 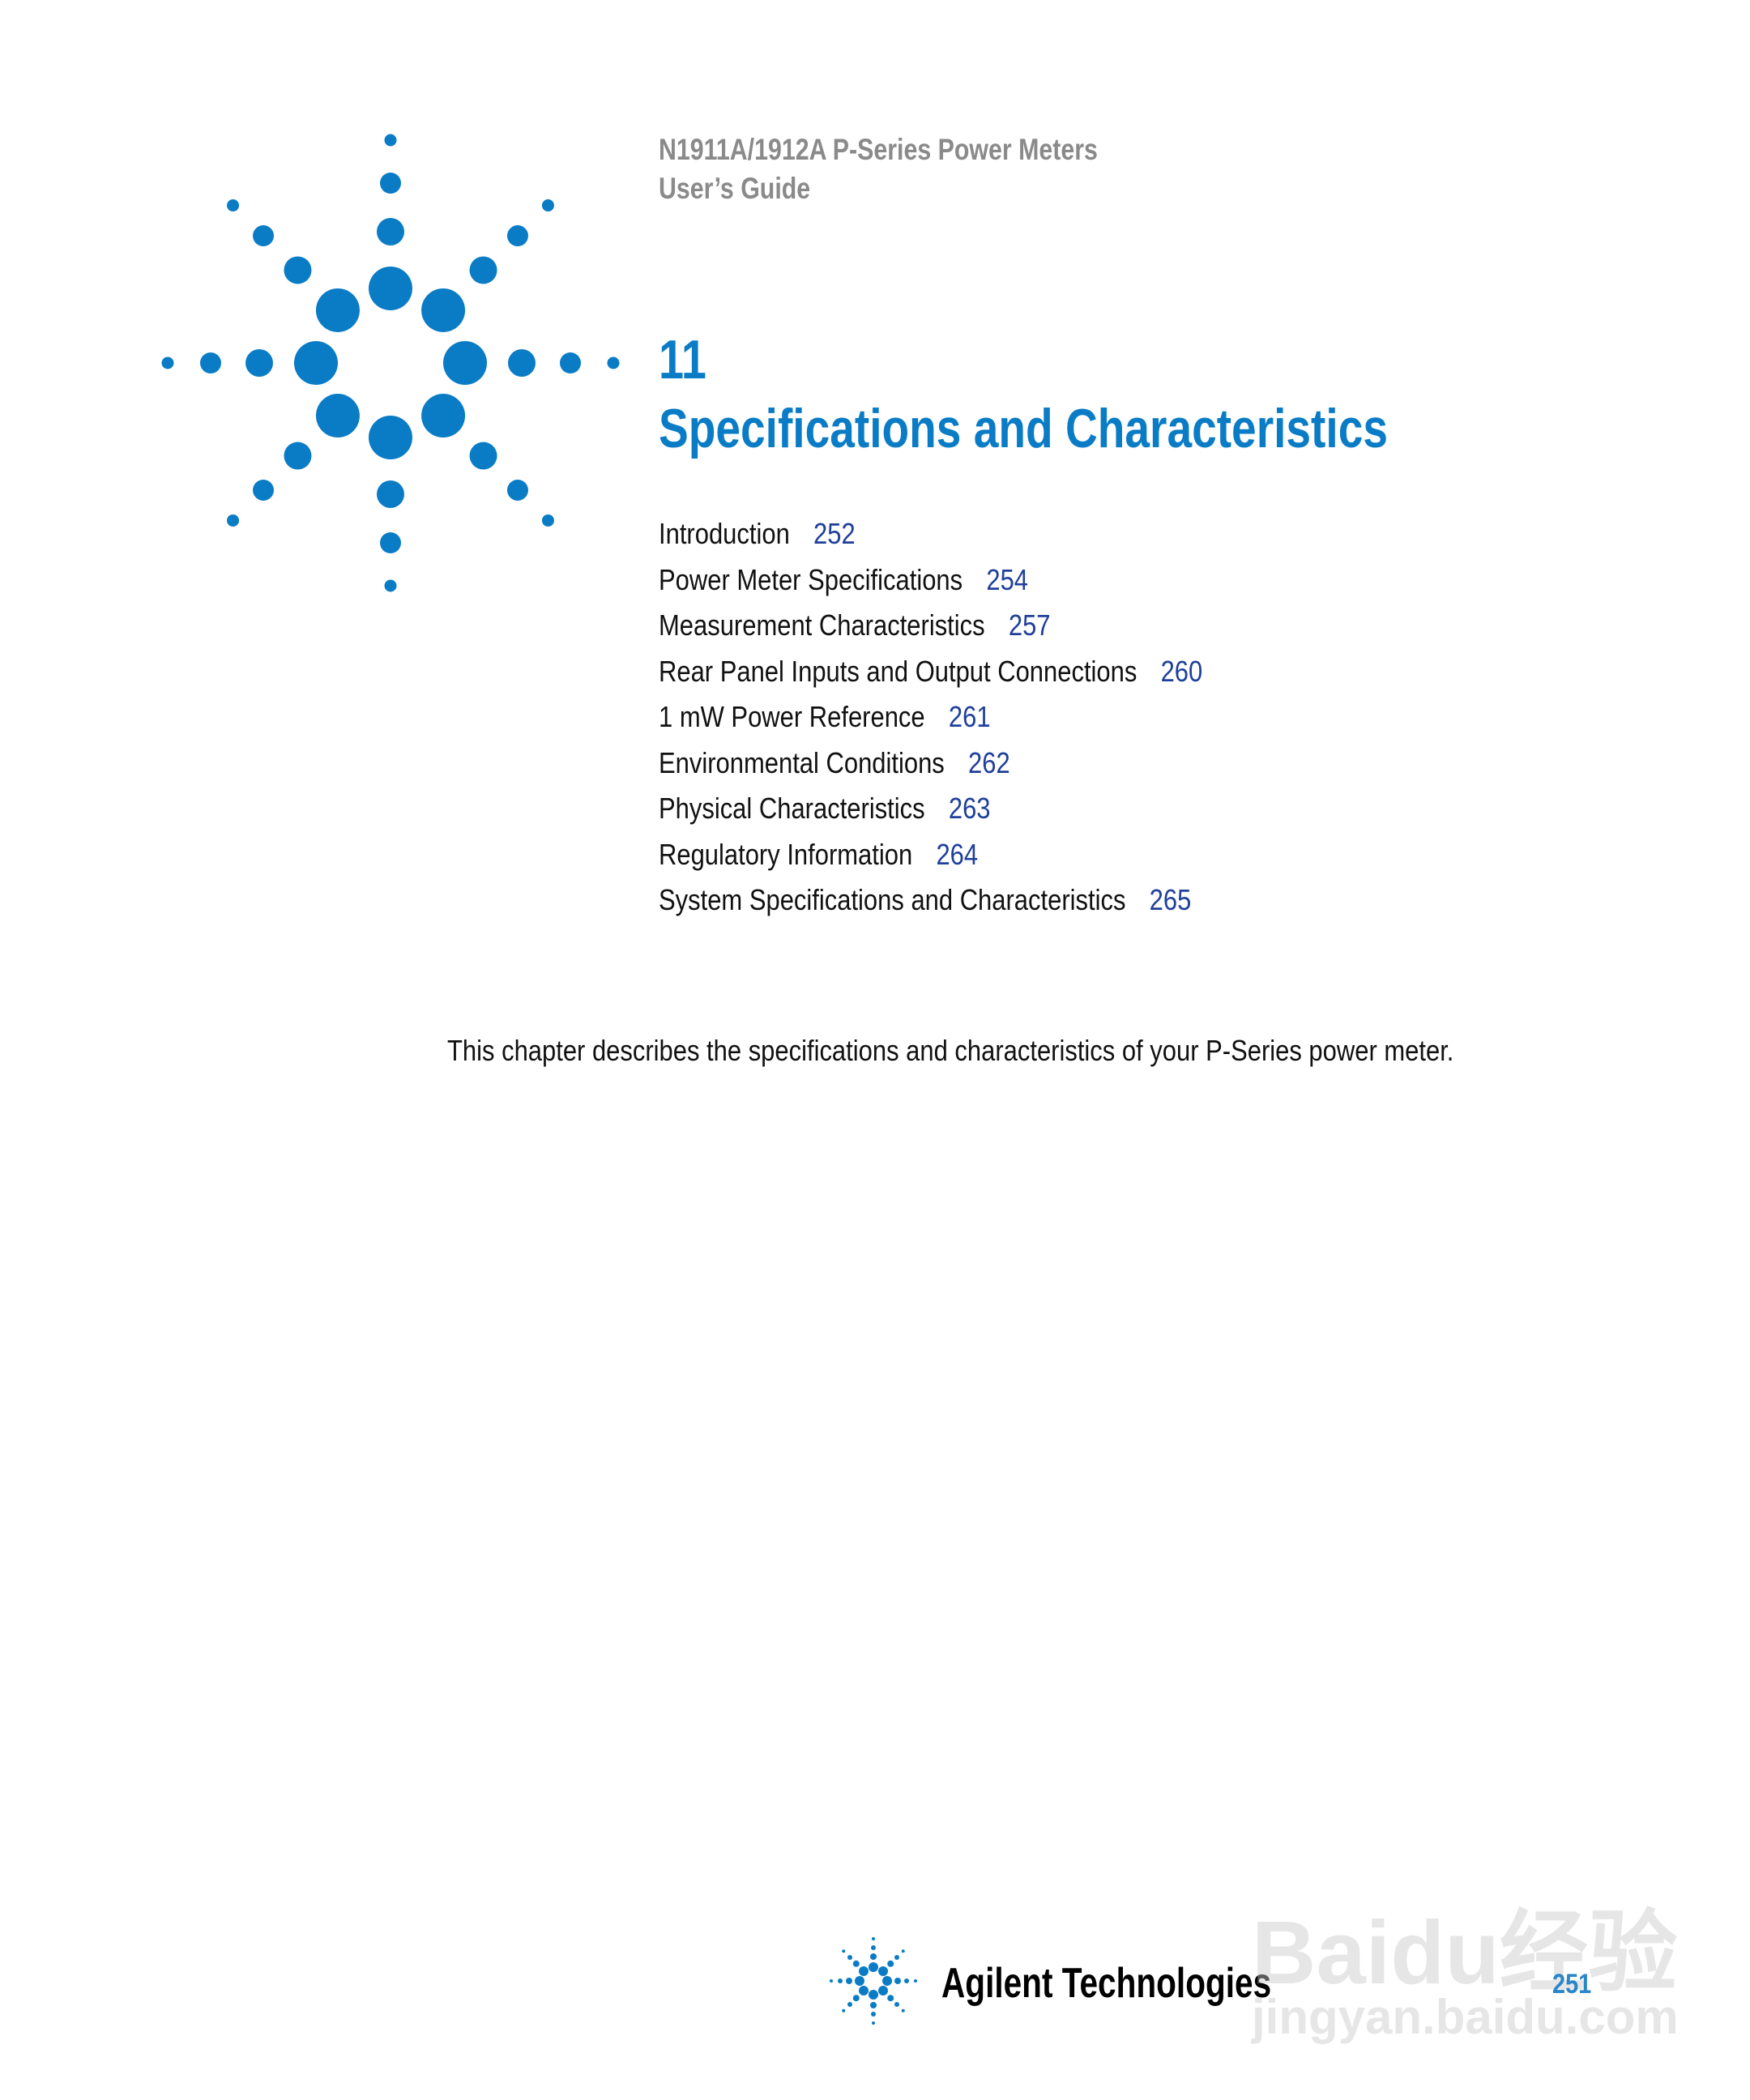 What do you see at coordinates (969, 716) in the screenshot?
I see `toc-entry-page: 261` at bounding box center [969, 716].